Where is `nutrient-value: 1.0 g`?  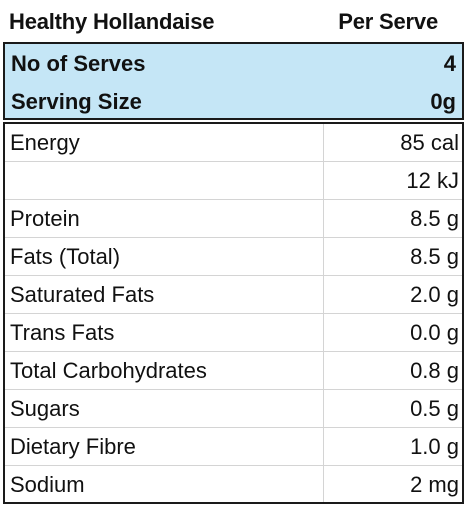 nutrient-value: 1.0 g is located at coordinates (434, 446).